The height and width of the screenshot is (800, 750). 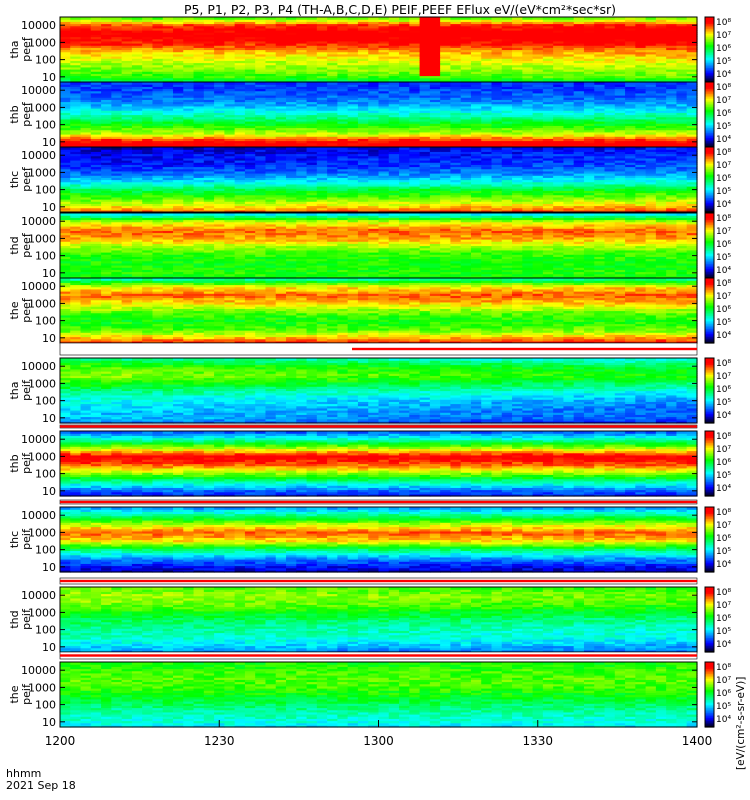 I want to click on x-tick-label: 1330, so click(x=537, y=741).